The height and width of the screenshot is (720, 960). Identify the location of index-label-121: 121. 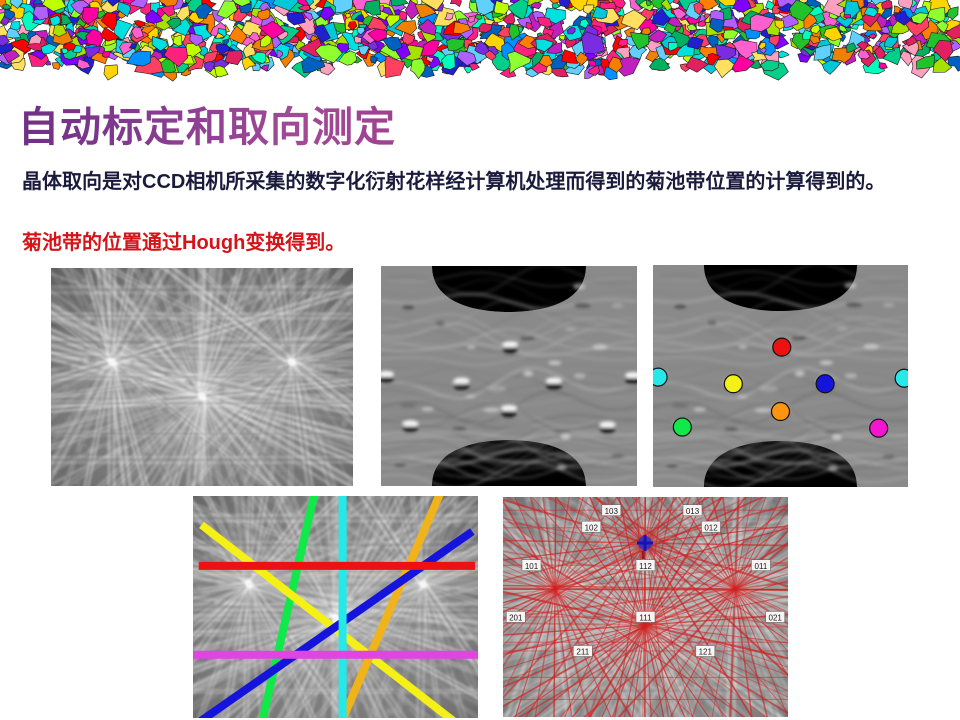
(706, 652).